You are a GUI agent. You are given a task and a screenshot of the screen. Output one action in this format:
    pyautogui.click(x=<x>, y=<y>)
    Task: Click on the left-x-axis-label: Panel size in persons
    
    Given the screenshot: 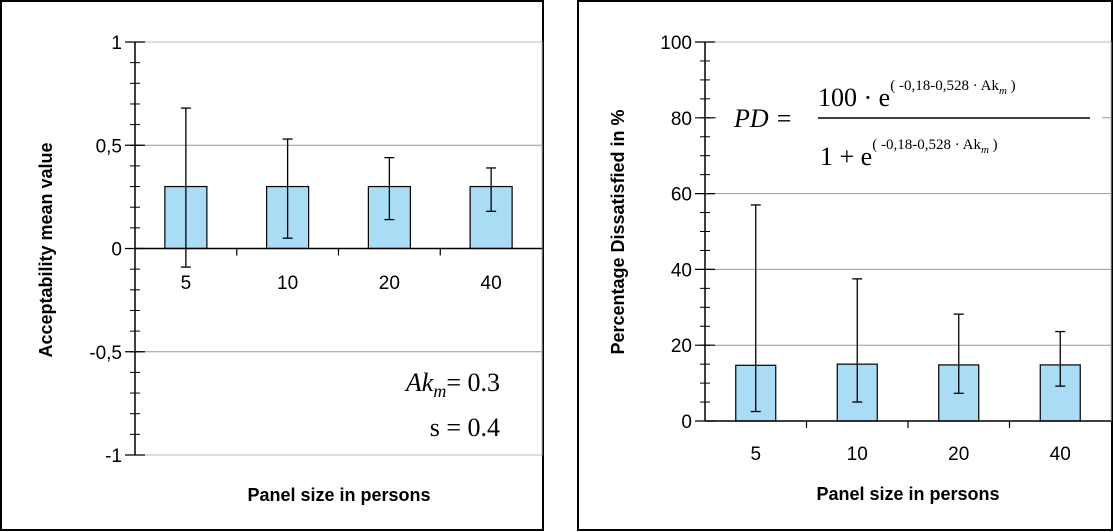 What is the action you would take?
    pyautogui.click(x=338, y=495)
    